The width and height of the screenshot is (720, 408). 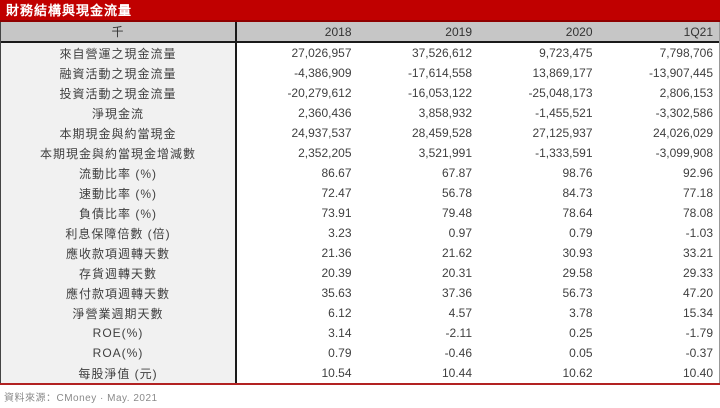 I want to click on row-value: 3,858,932, so click(x=417, y=113).